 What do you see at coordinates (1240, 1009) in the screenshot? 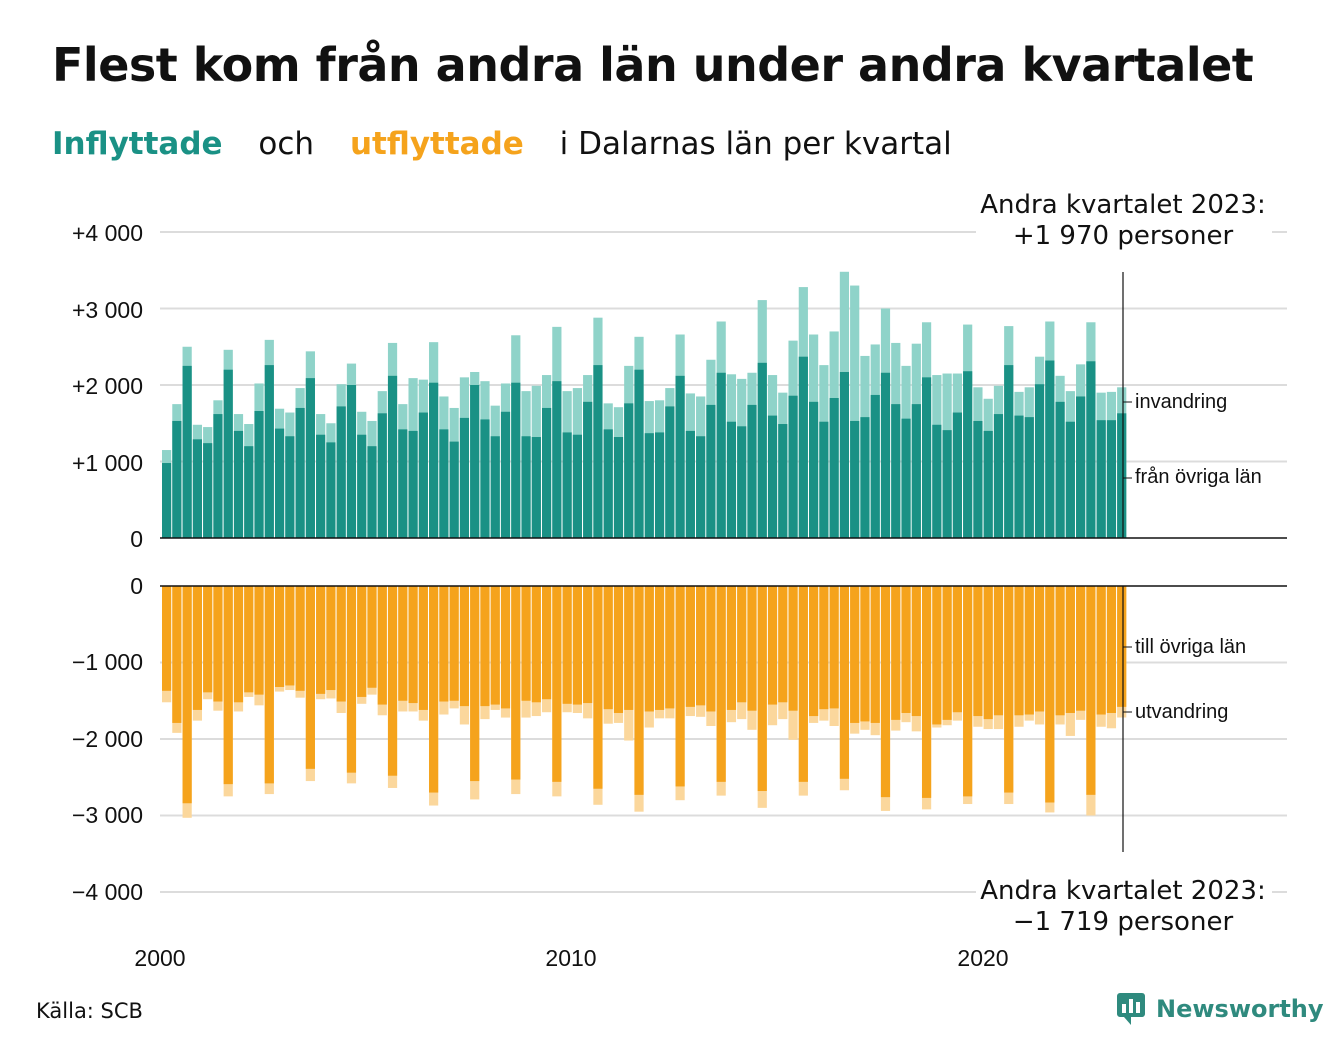
I see `logo-text: Newsworthy` at bounding box center [1240, 1009].